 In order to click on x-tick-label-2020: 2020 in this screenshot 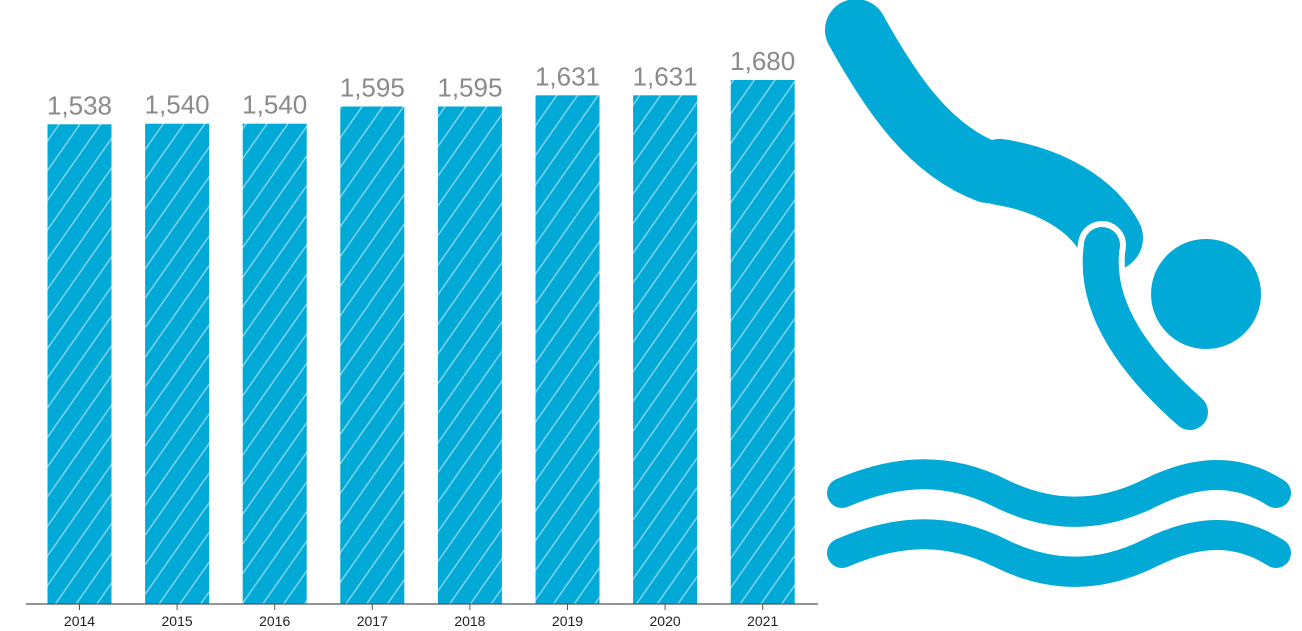, I will do `click(665, 621)`.